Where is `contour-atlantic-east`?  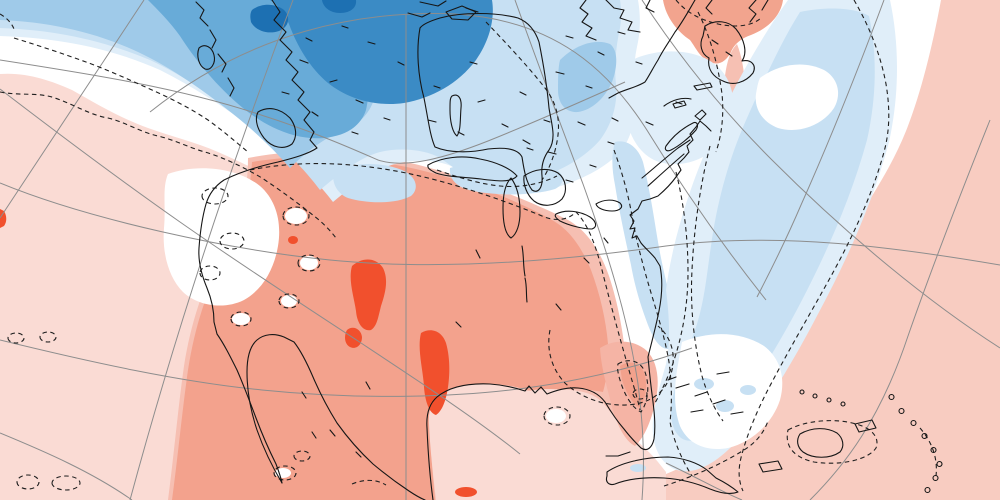
contour-atlantic-east is located at coordinates (814, 246).